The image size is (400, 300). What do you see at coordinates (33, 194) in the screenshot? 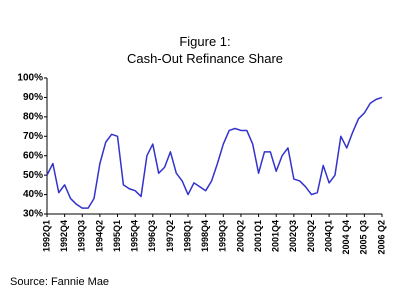
I see `y-tick-label: 40%` at bounding box center [33, 194].